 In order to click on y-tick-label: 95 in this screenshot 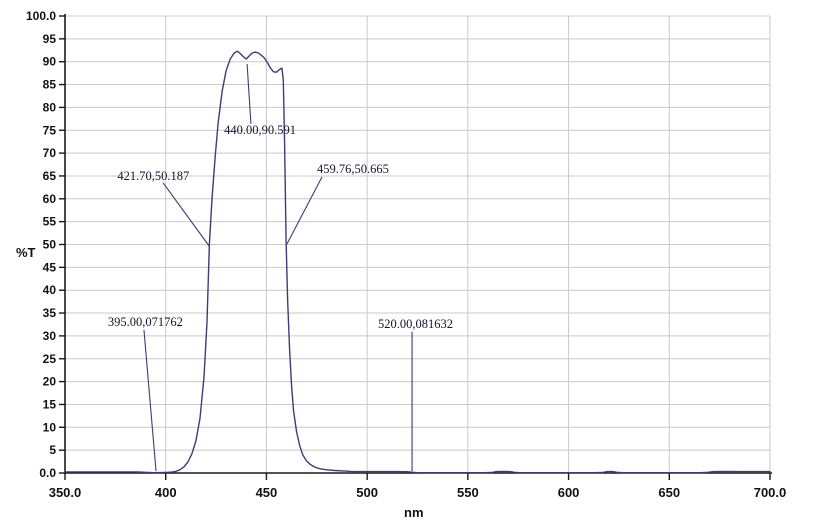, I will do `click(50, 39)`.